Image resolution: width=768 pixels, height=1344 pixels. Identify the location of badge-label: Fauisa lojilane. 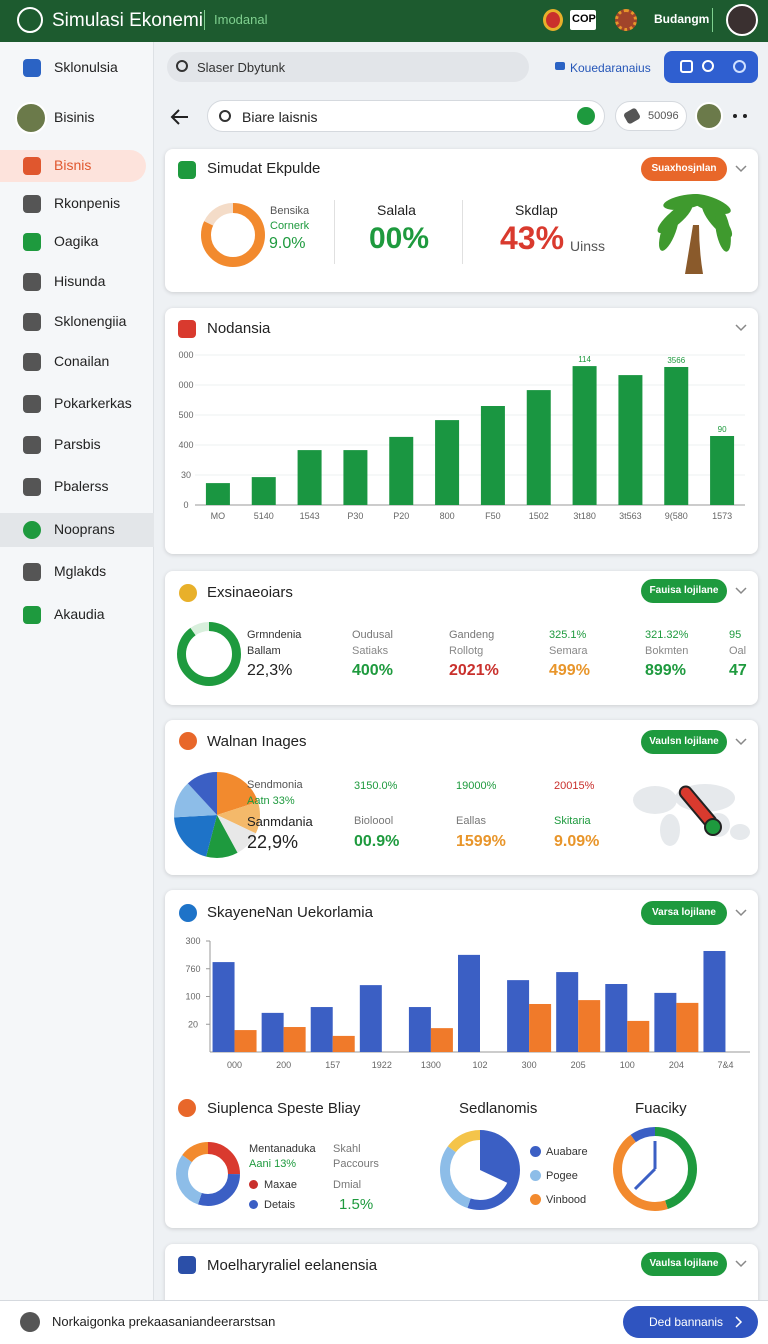
(684, 590).